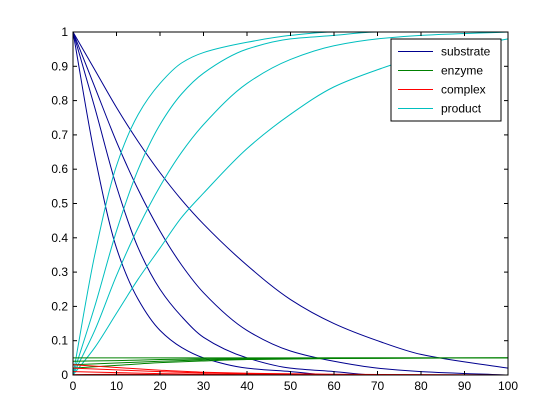 Image resolution: width=560 pixels, height=420 pixels. I want to click on x-tick-label: 20, so click(160, 386).